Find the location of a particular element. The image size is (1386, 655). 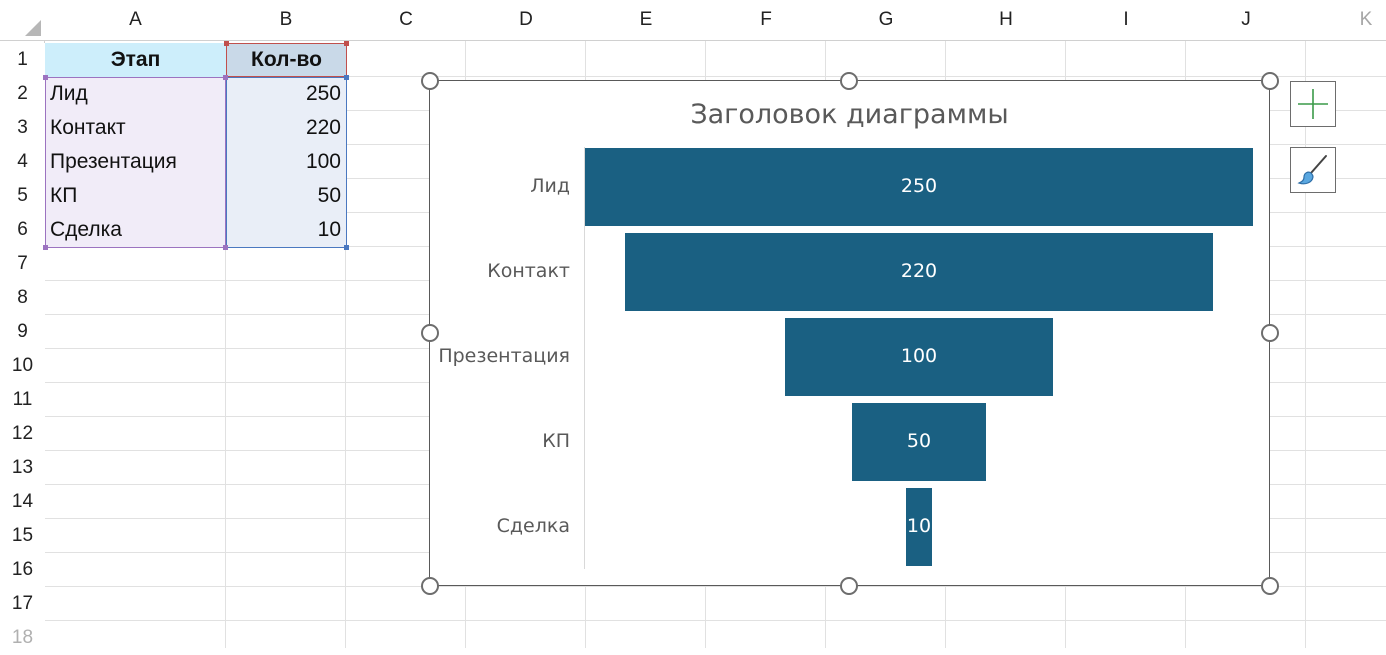

row-header-7: 7 is located at coordinates (22, 264).